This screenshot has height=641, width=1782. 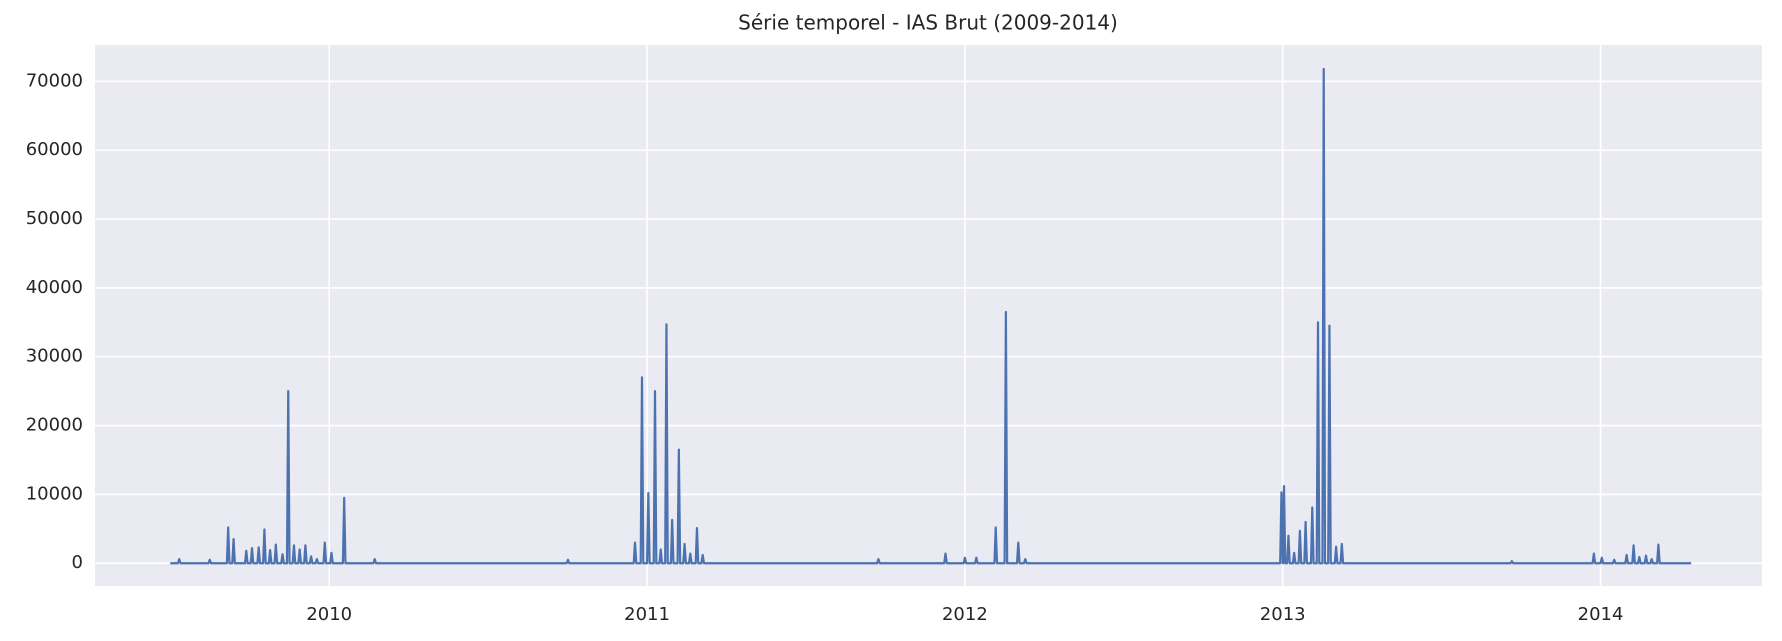 What do you see at coordinates (54, 218) in the screenshot?
I see `y-tick-label: 50000` at bounding box center [54, 218].